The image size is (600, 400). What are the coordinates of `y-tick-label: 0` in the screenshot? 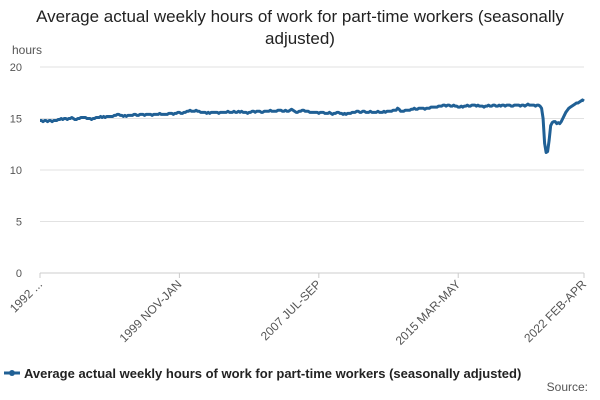 It's located at (19, 274).